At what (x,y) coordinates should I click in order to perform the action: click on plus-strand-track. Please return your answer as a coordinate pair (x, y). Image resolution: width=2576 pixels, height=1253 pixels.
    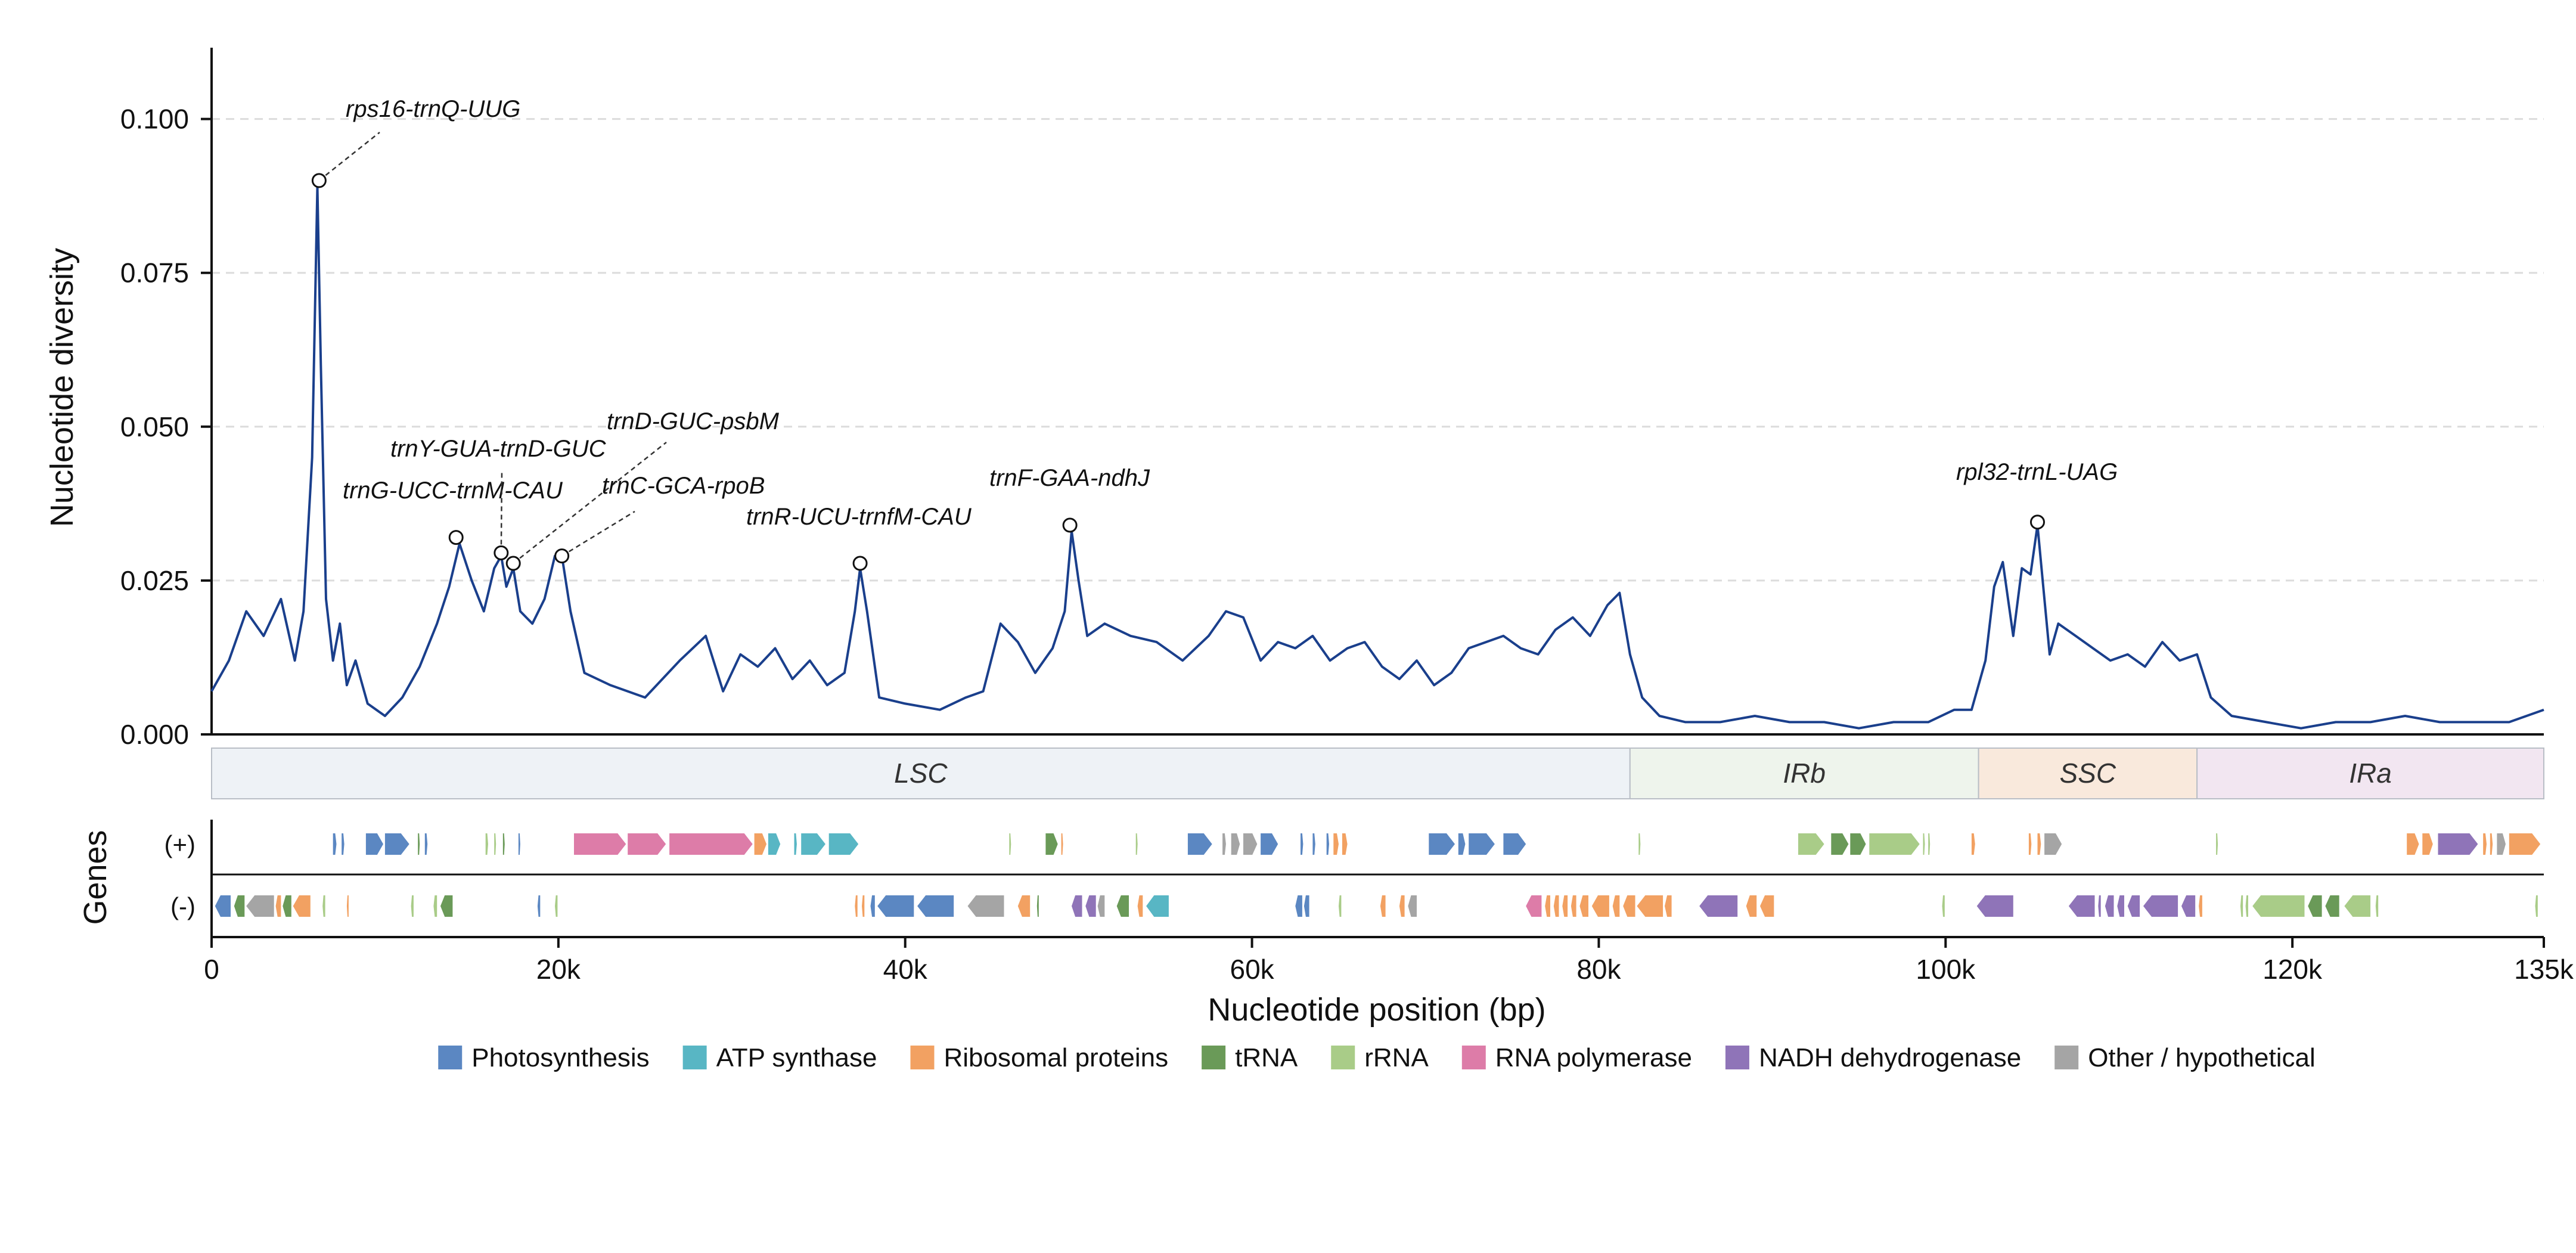
    Looking at the image, I should click on (1437, 844).